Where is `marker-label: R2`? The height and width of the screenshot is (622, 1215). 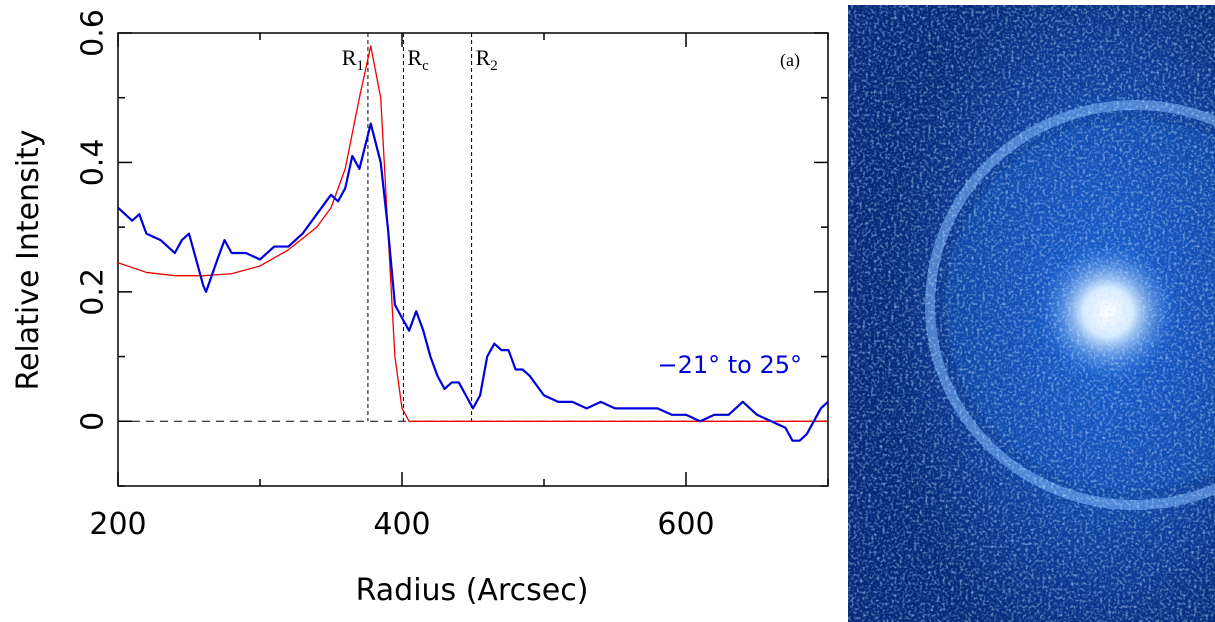
marker-label: R2 is located at coordinates (487, 59).